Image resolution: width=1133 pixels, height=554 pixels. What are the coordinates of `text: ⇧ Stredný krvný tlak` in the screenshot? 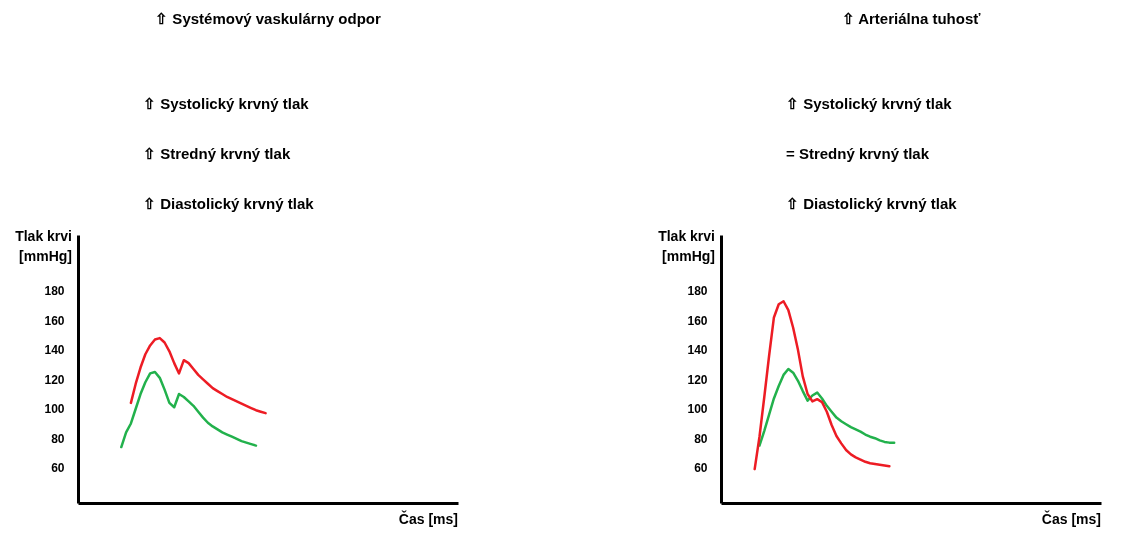 It's located at (217, 153).